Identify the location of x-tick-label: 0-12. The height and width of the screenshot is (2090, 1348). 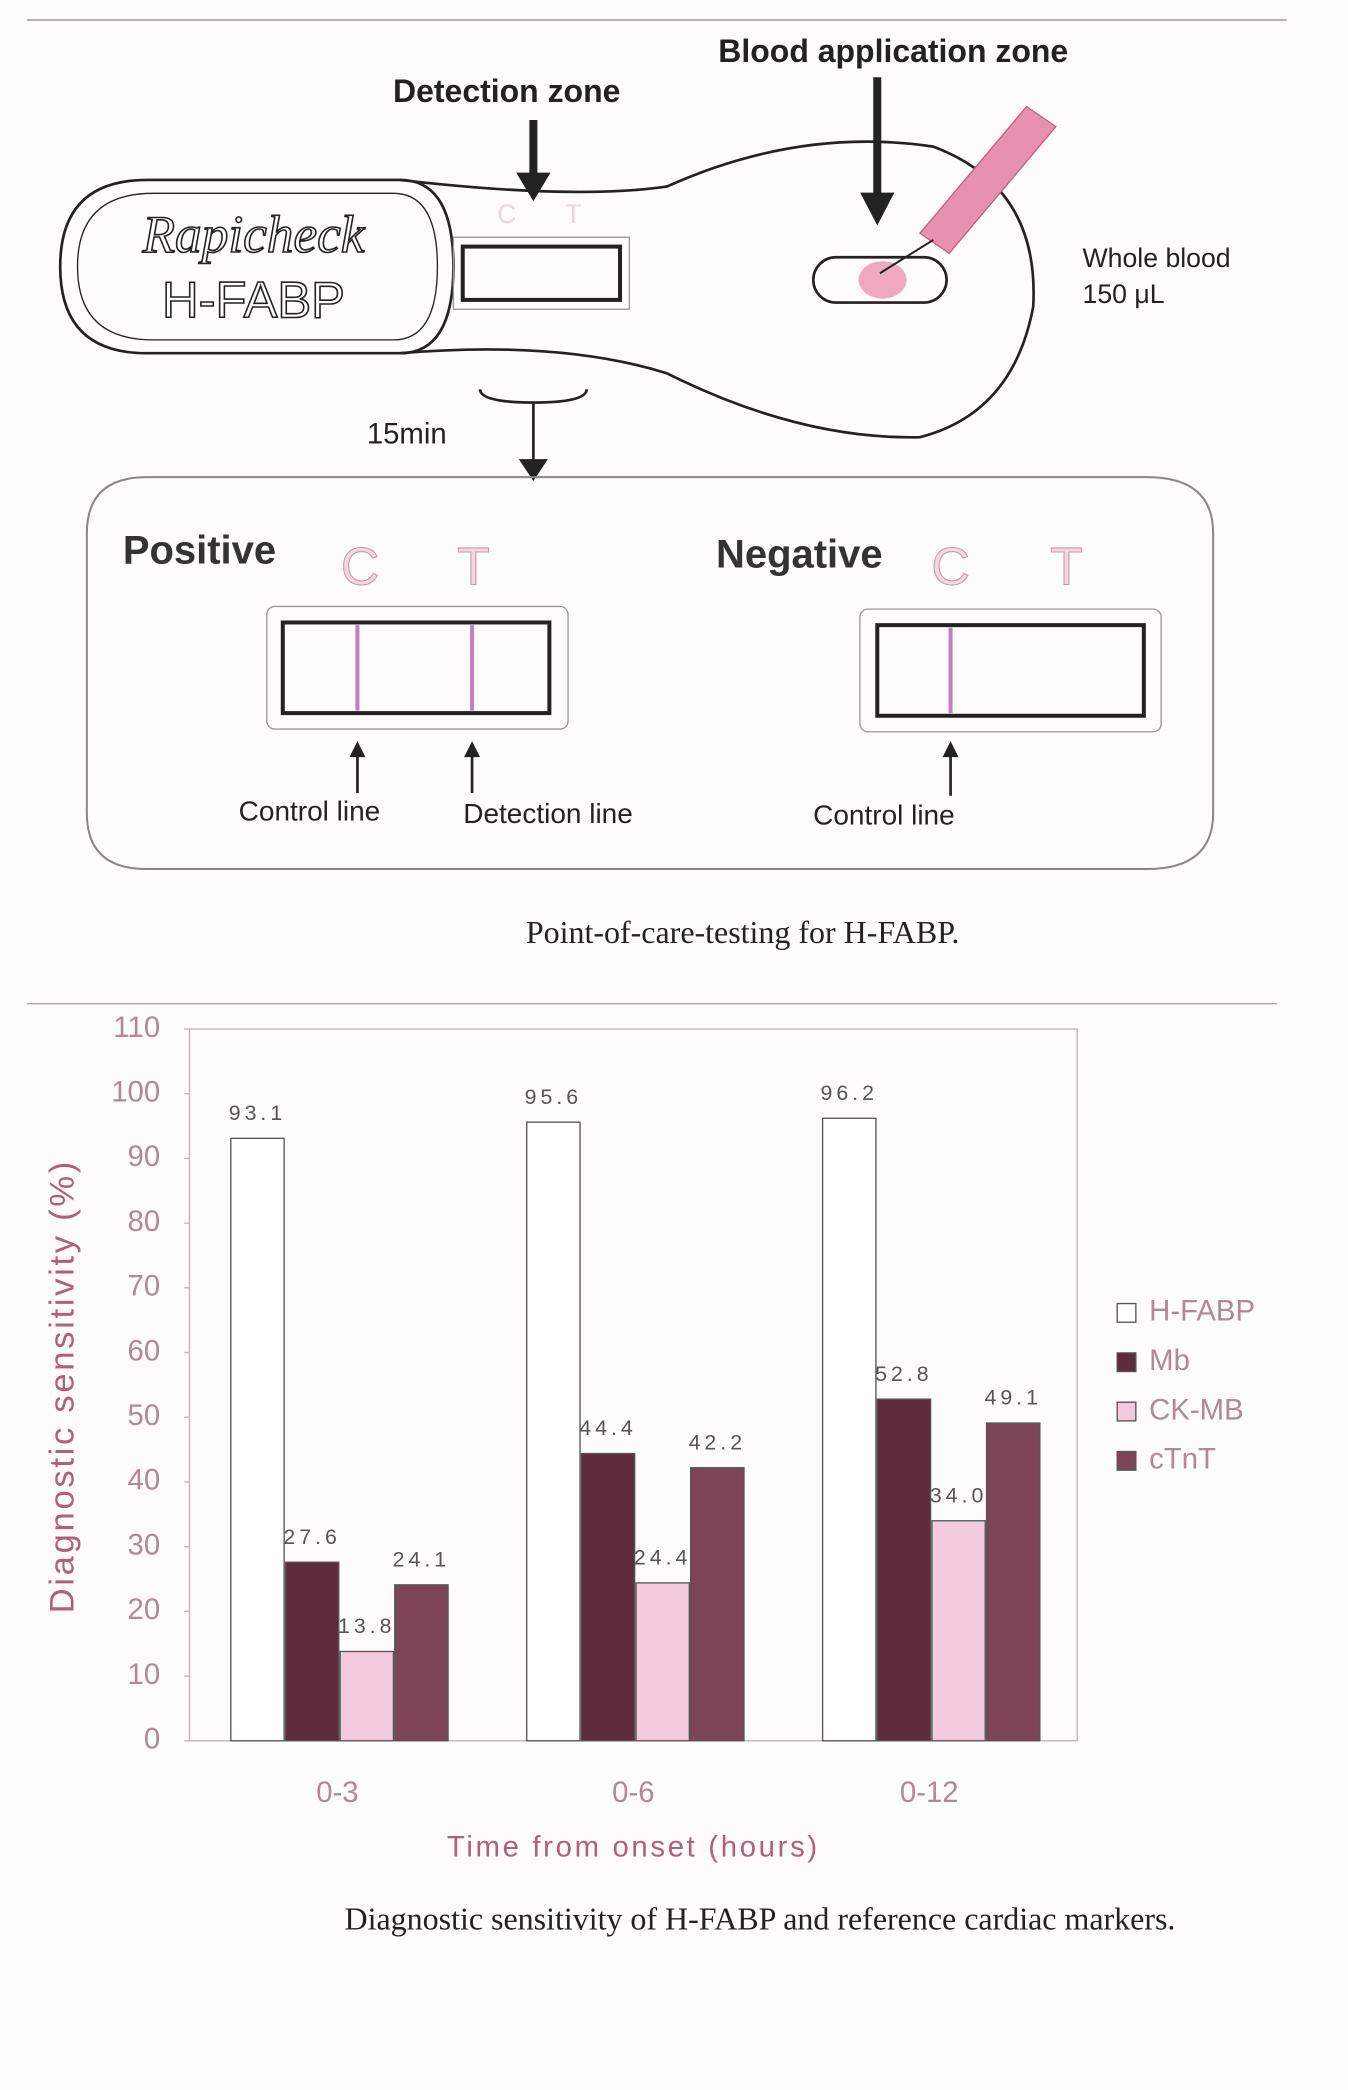
(929, 1792).